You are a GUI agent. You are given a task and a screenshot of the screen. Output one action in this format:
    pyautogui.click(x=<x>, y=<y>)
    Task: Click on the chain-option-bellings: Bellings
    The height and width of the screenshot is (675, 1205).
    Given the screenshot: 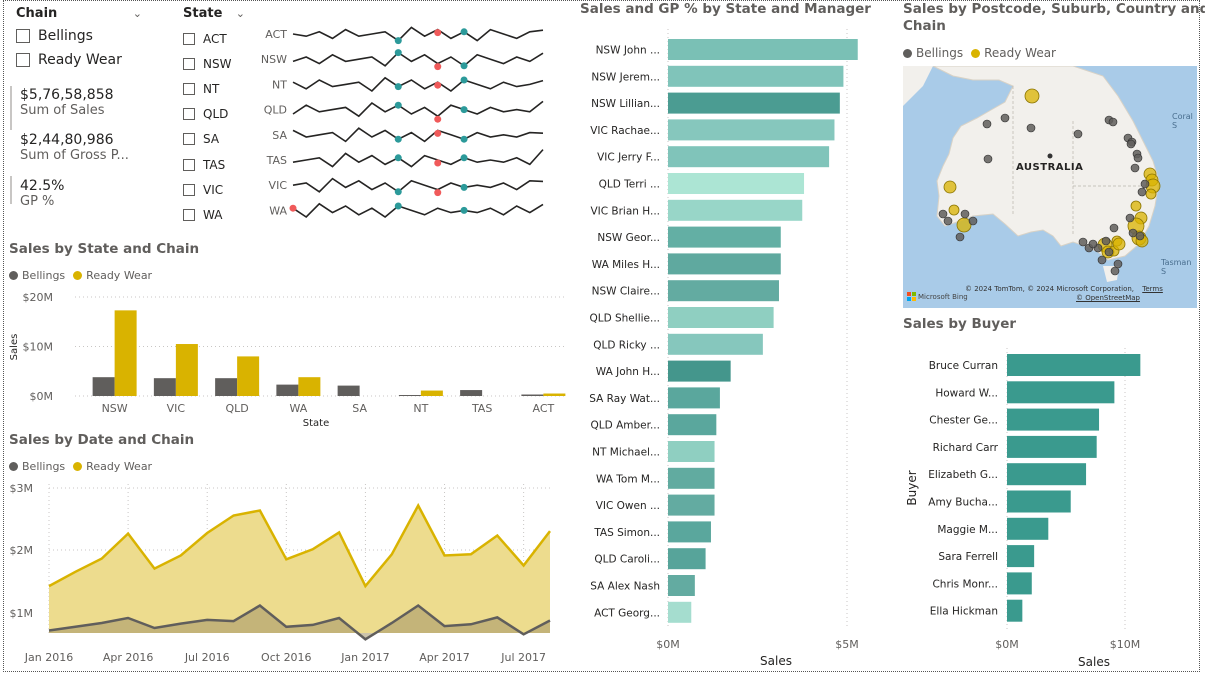 What is the action you would take?
    pyautogui.click(x=79, y=36)
    